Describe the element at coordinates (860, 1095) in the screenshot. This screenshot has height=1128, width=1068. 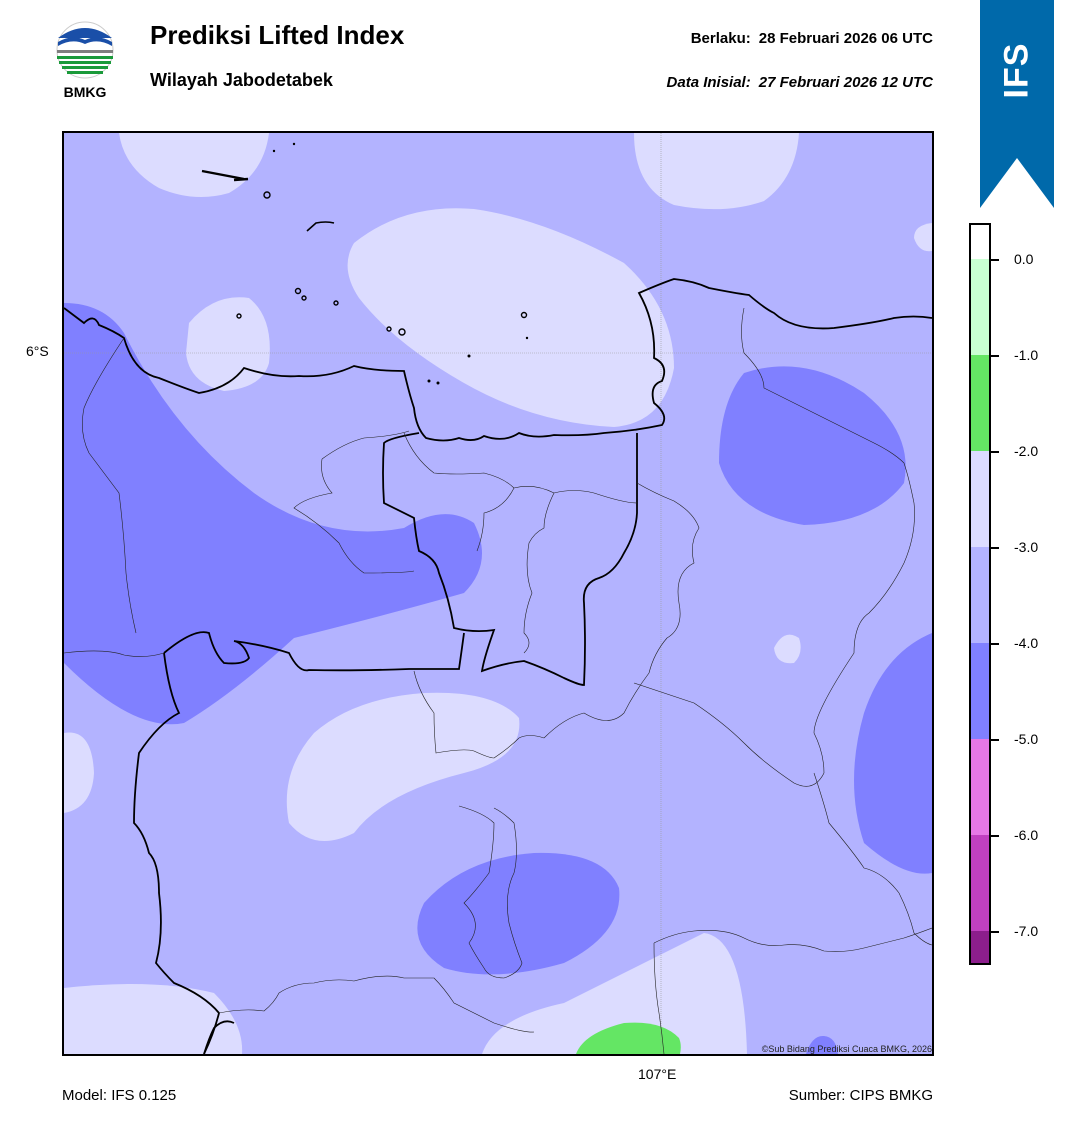
I see `source-info: Sumber: CIPS BMKG` at that location.